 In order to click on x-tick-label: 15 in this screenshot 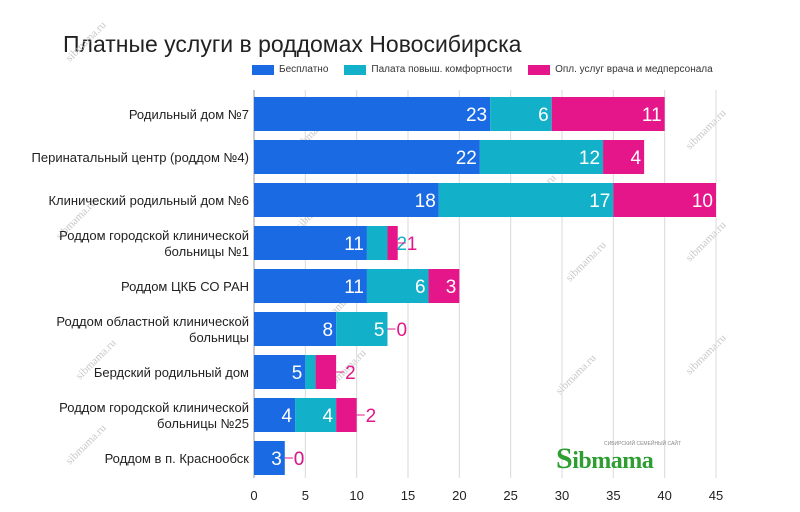, I will do `click(408, 495)`.